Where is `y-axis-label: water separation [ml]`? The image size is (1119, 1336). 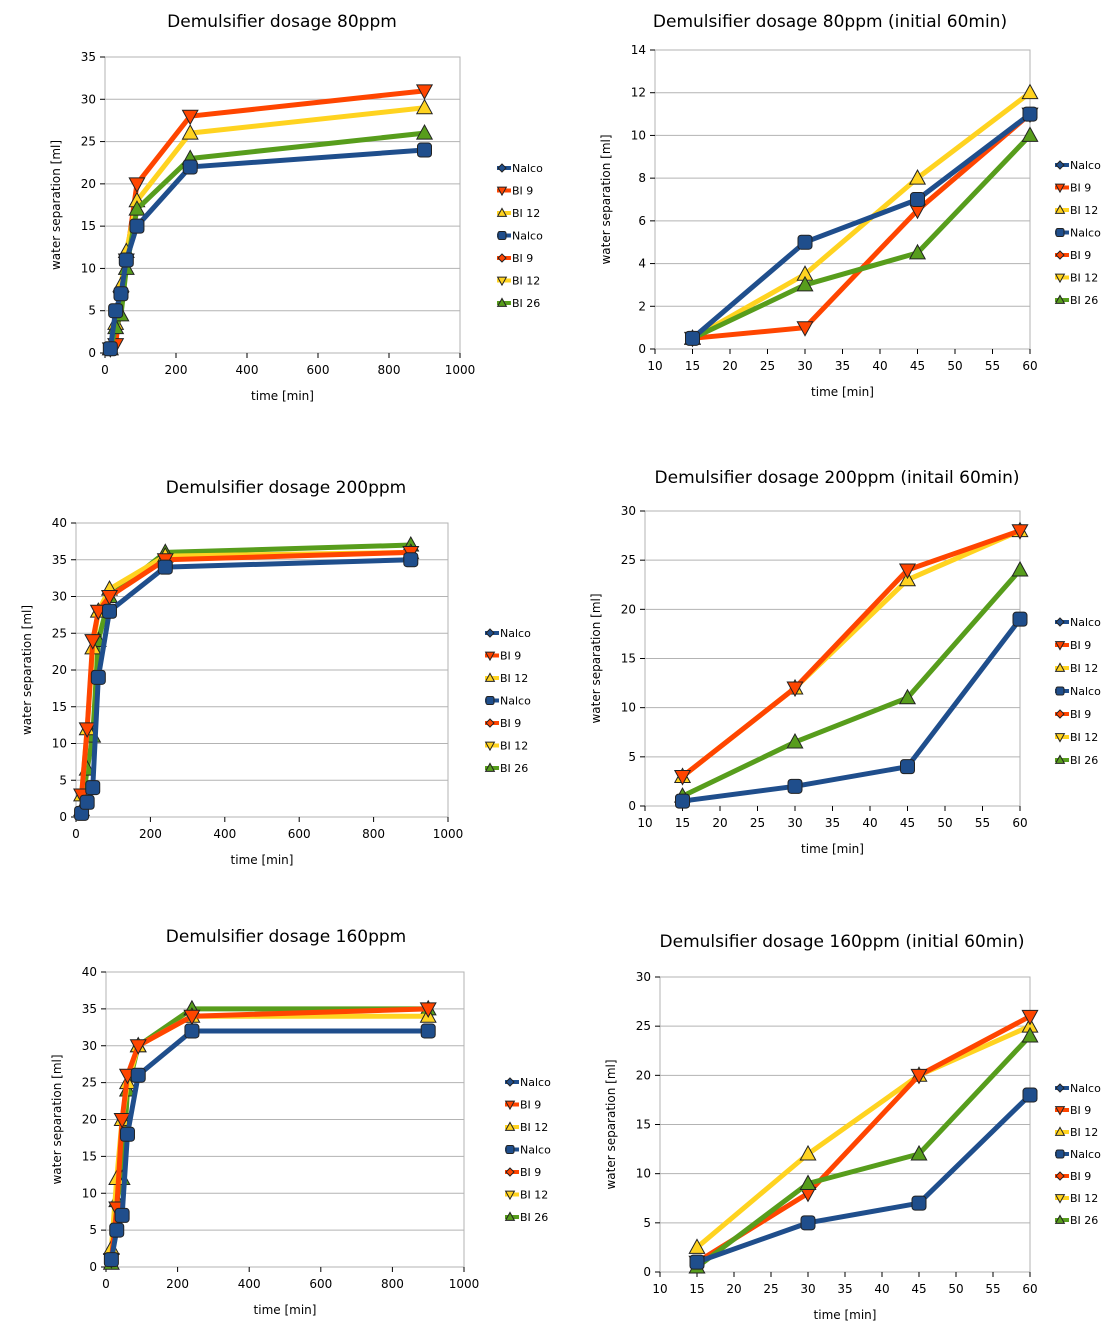
y-axis-label: water separation [ml] is located at coordinates (27, 670).